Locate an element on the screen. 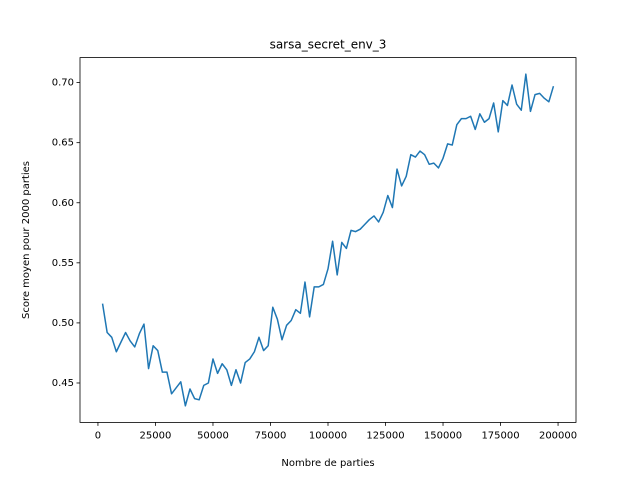 The image size is (640, 480). x-tick-label: 125000 is located at coordinates (385, 435).